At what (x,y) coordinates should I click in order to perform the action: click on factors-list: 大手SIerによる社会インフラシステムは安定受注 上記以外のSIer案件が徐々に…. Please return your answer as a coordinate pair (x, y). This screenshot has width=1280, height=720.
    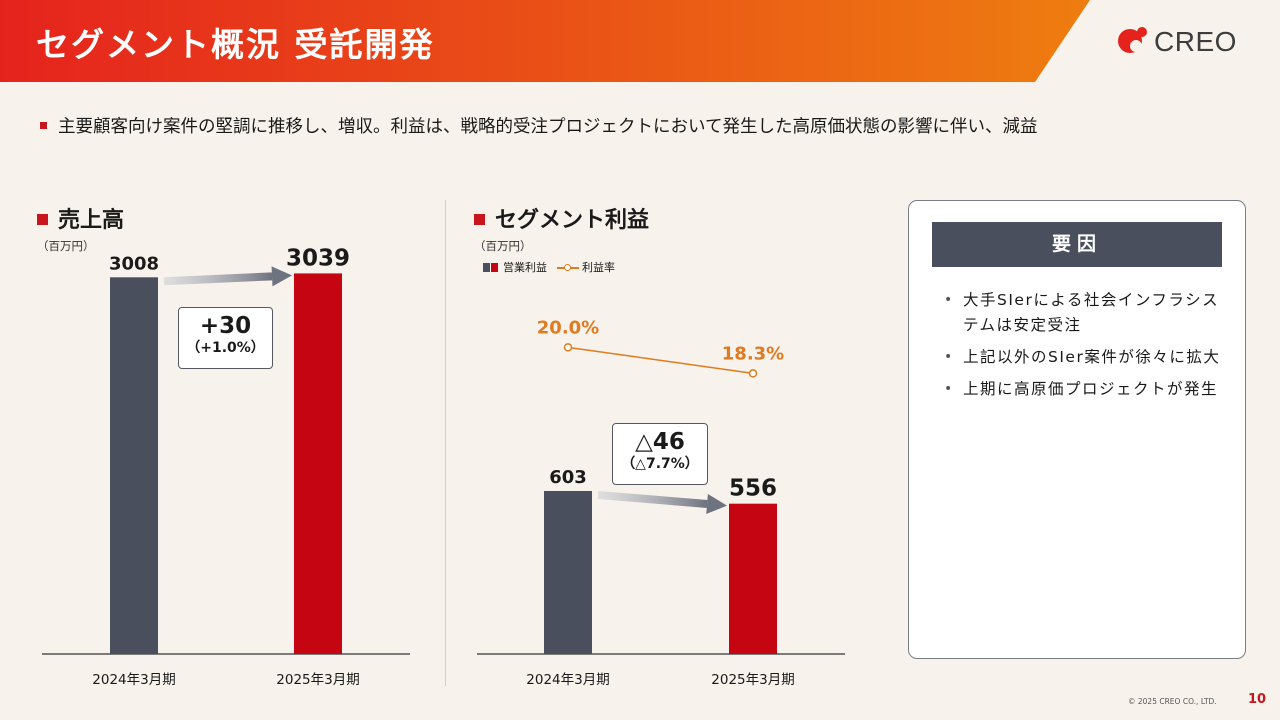
    Looking at the image, I should click on (1083, 348).